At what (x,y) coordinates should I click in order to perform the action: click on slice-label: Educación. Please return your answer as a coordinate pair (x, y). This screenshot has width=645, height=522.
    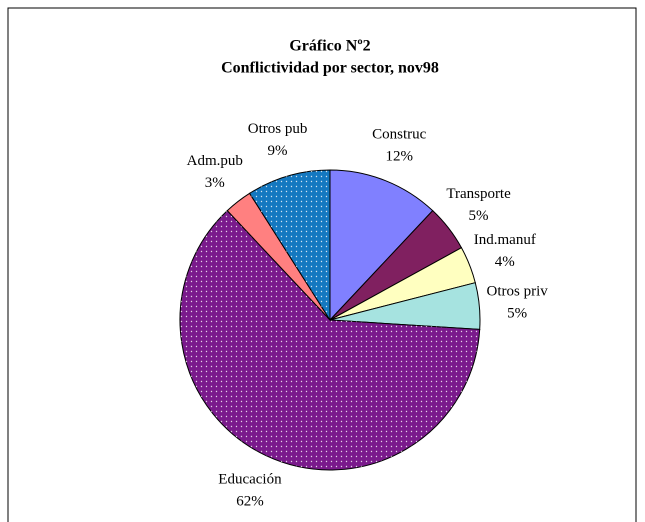
    Looking at the image, I should click on (250, 480).